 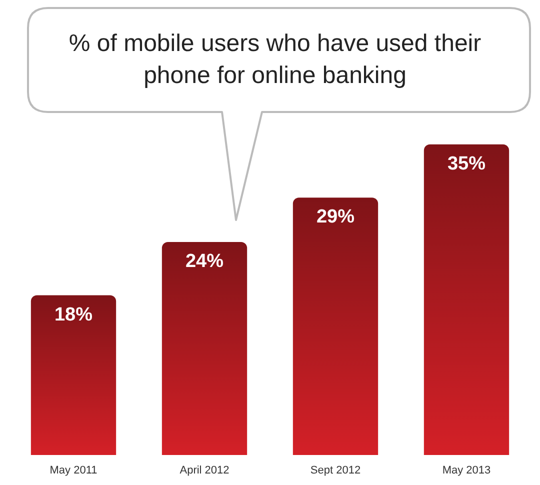 What do you see at coordinates (204, 261) in the screenshot?
I see `data-label: 24%` at bounding box center [204, 261].